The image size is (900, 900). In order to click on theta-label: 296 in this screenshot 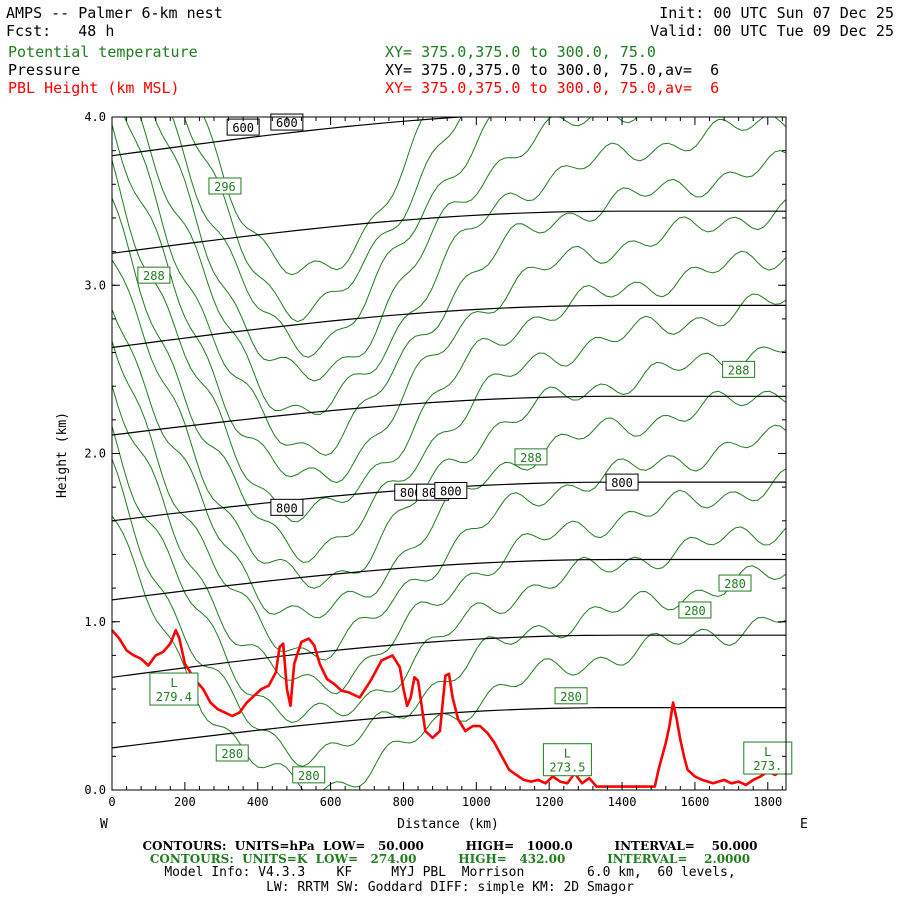, I will do `click(225, 187)`.